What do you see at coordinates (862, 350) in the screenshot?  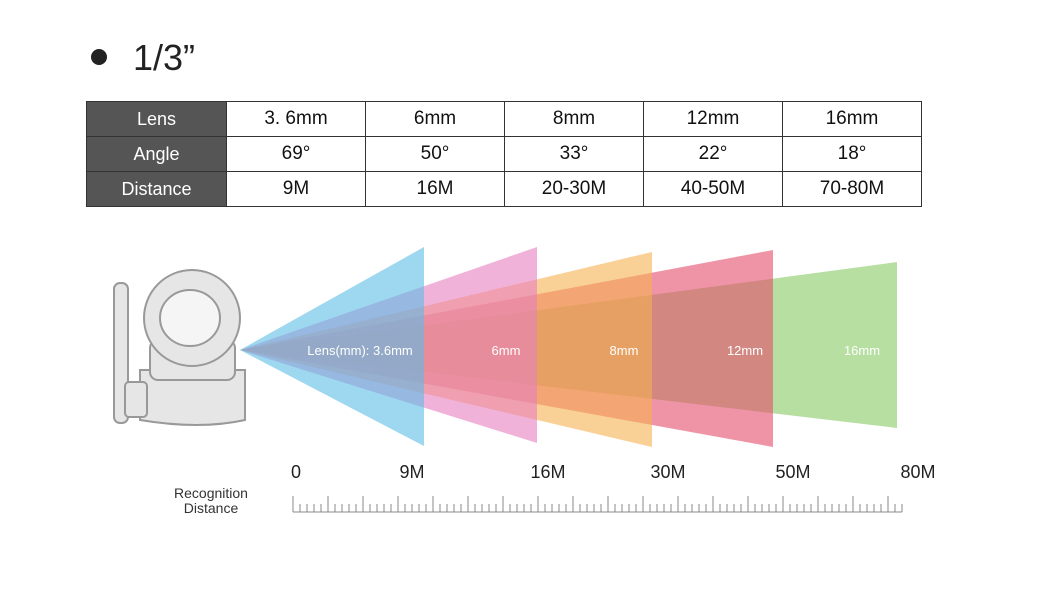 I see `beam-label: 16mm` at bounding box center [862, 350].